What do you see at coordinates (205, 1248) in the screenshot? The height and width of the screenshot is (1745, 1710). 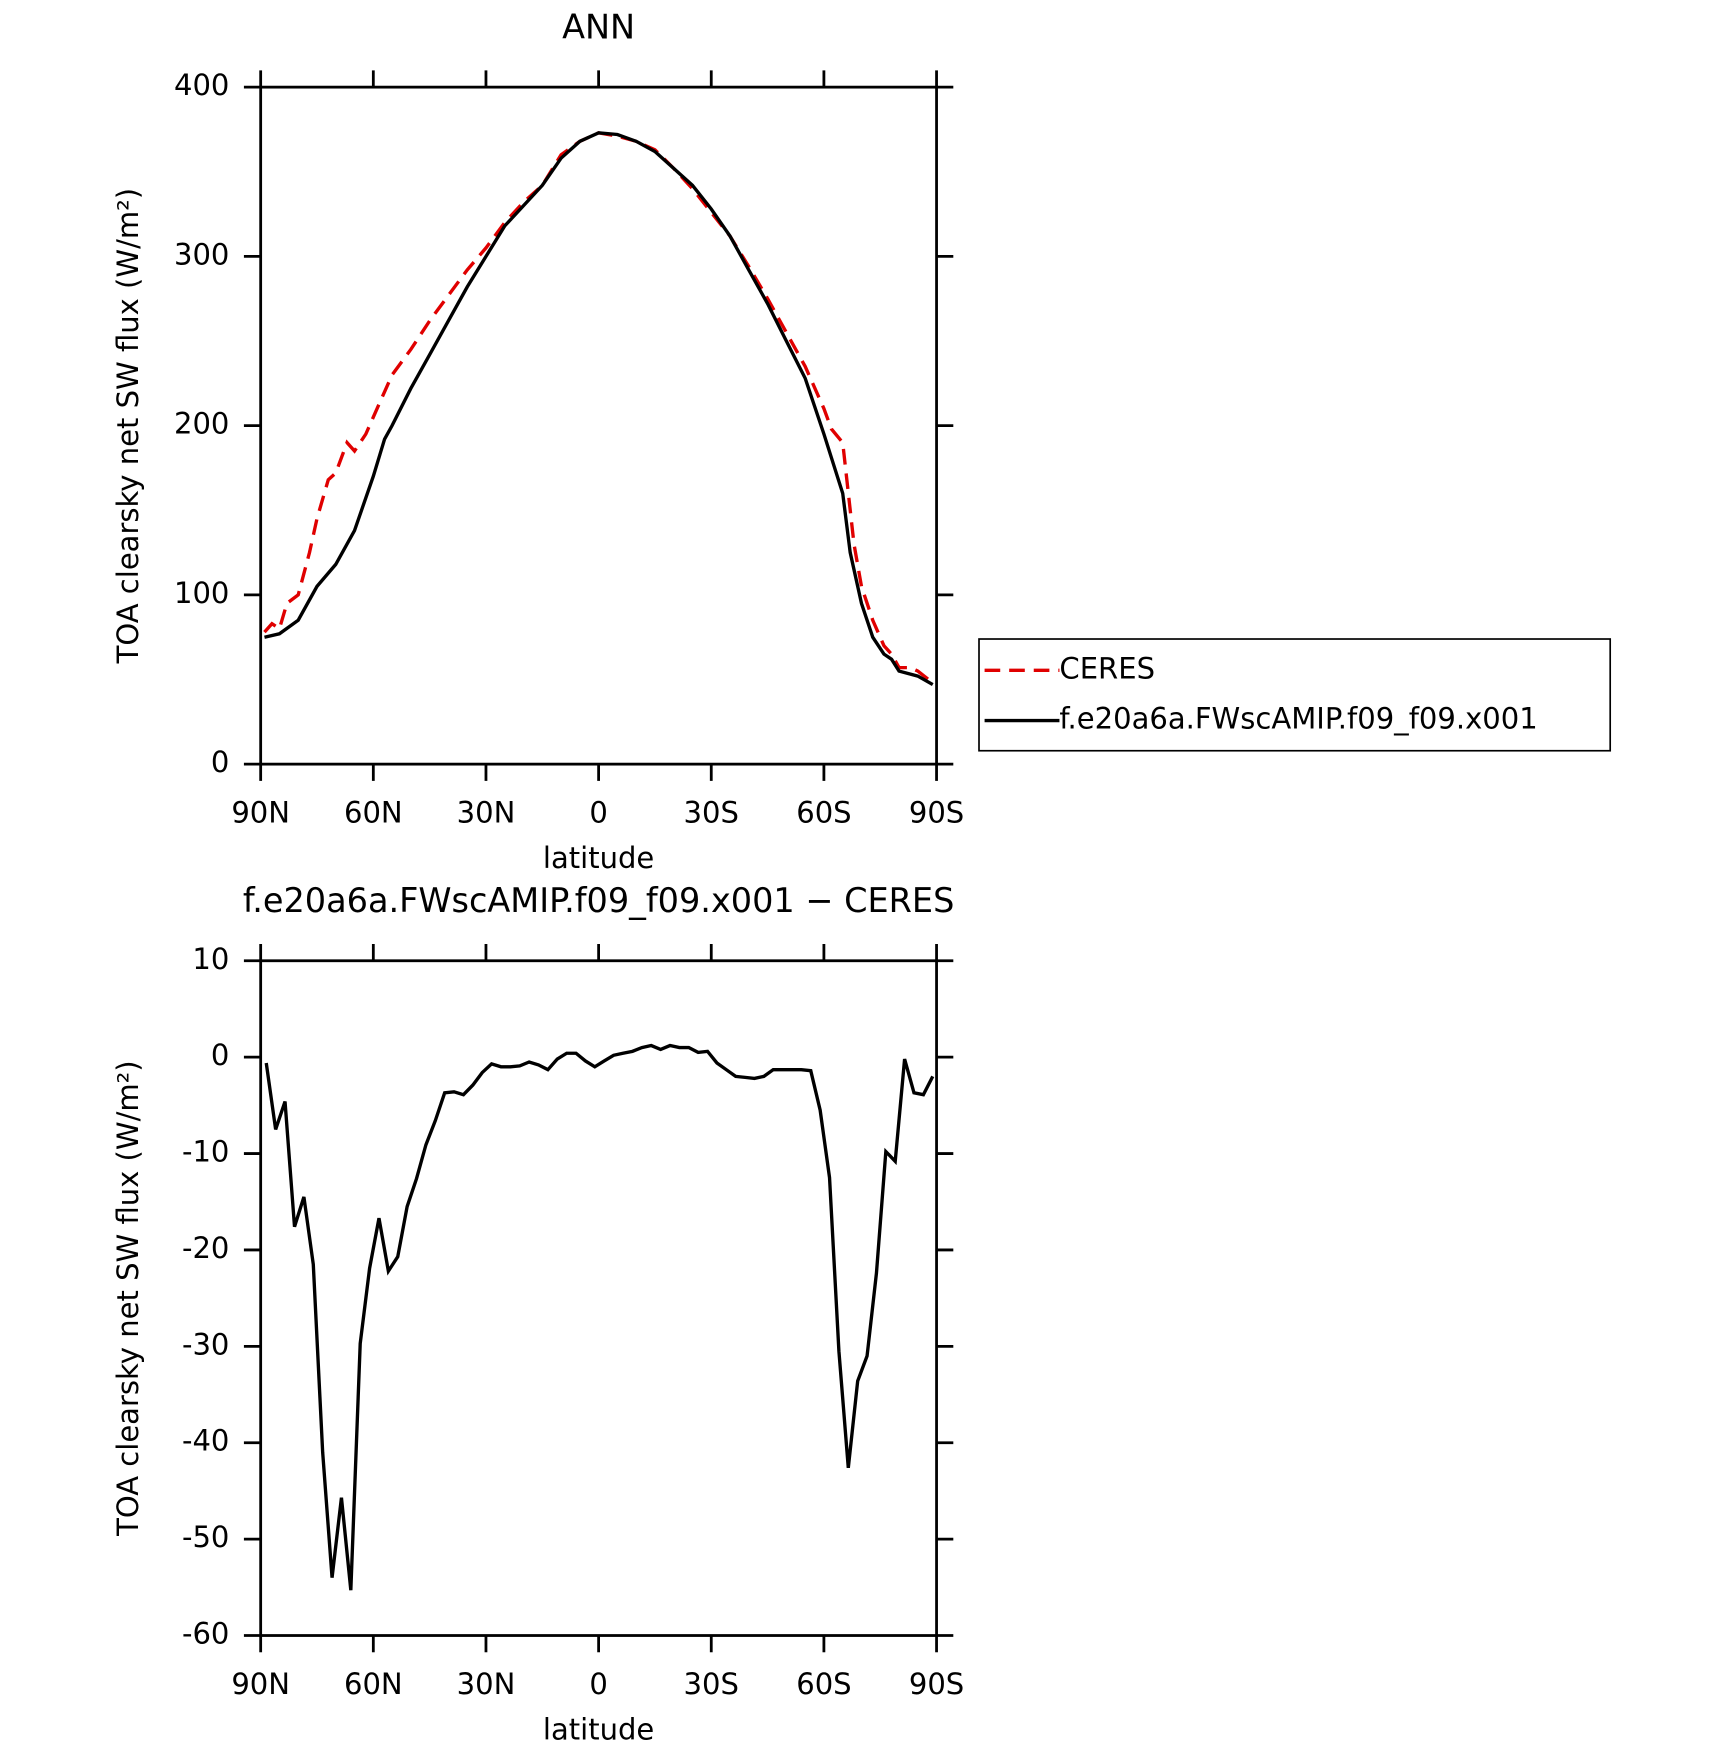 I see `y-tick-label: -20` at bounding box center [205, 1248].